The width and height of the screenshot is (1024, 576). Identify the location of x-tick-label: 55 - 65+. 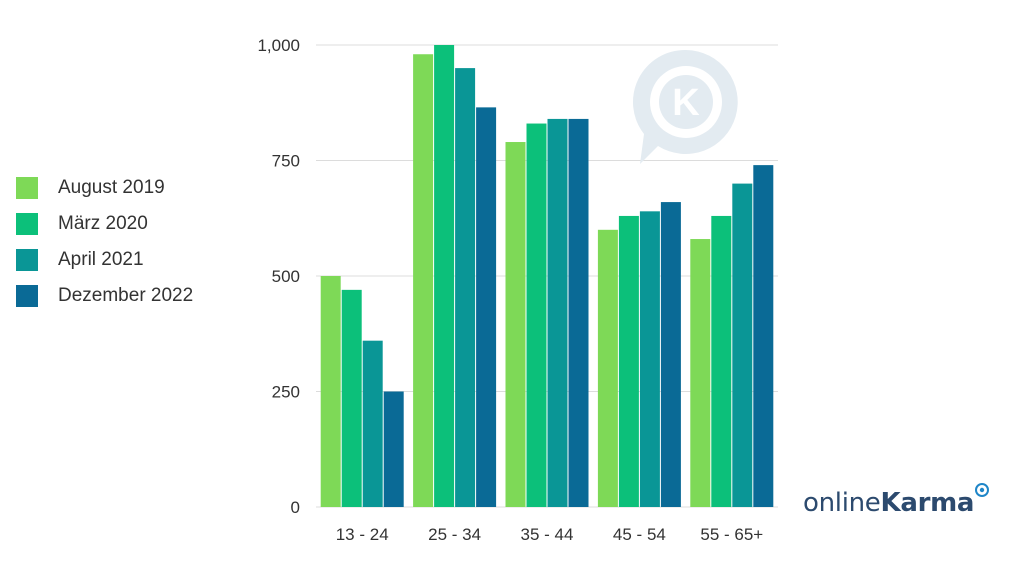
(731, 534).